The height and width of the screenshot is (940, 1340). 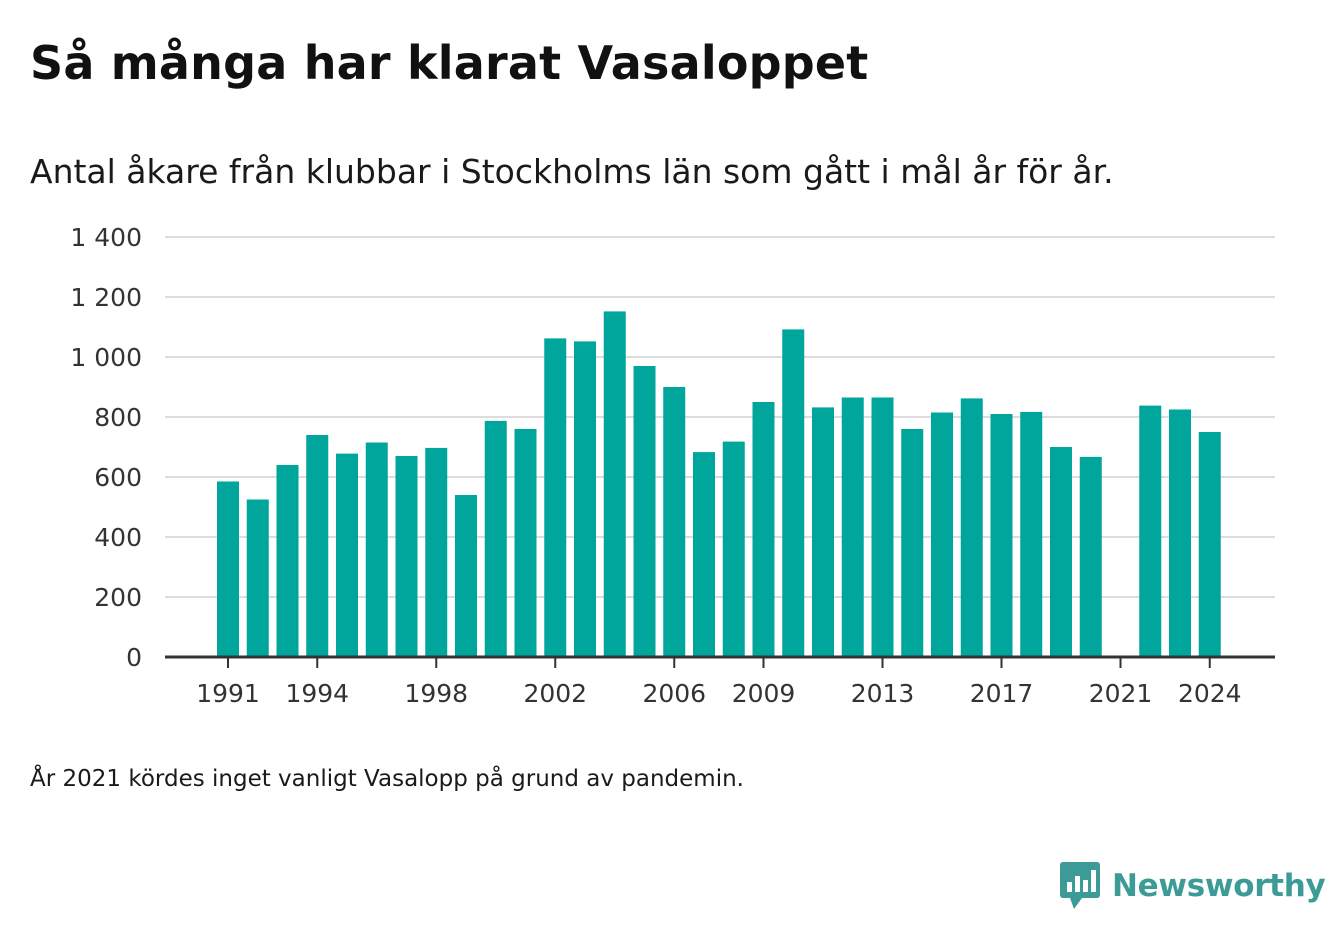 What do you see at coordinates (883, 693) in the screenshot?
I see `x-tick-label: 2013` at bounding box center [883, 693].